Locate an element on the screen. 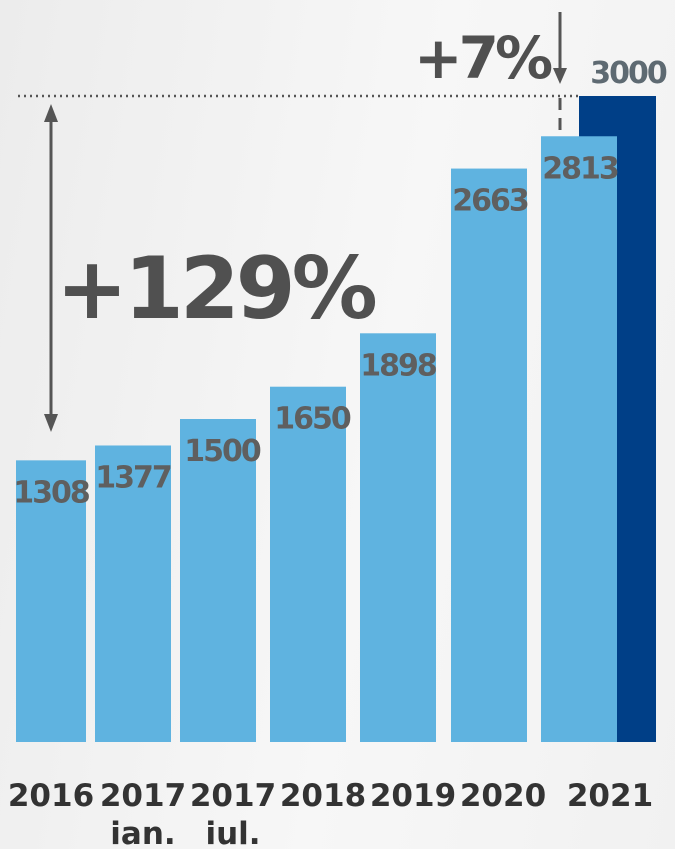  value-label-4: 1898 is located at coordinates (398, 365).